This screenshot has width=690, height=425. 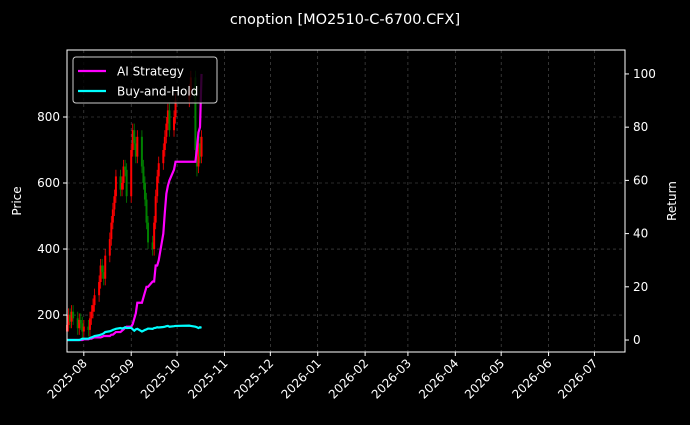 What do you see at coordinates (160, 378) in the screenshot?
I see `x-tick-label: 2025-10` at bounding box center [160, 378].